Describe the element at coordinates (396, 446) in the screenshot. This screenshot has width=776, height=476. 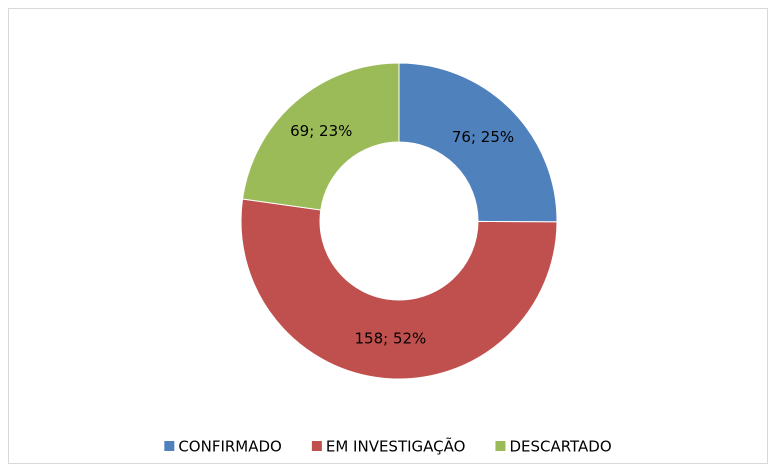
I see `legend-label: EM INVESTIGAÇÃO` at that location.